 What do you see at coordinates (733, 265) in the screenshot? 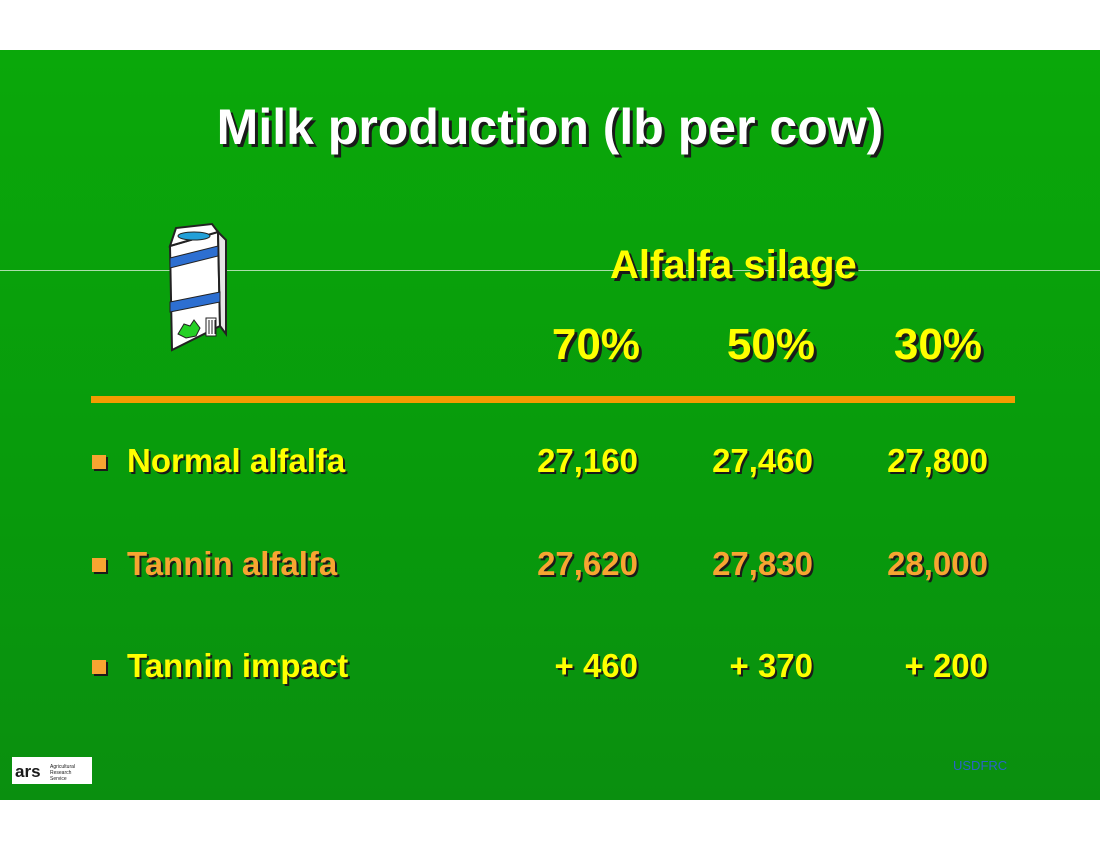
I see `column-group-heading: Alfalfa silage` at bounding box center [733, 265].